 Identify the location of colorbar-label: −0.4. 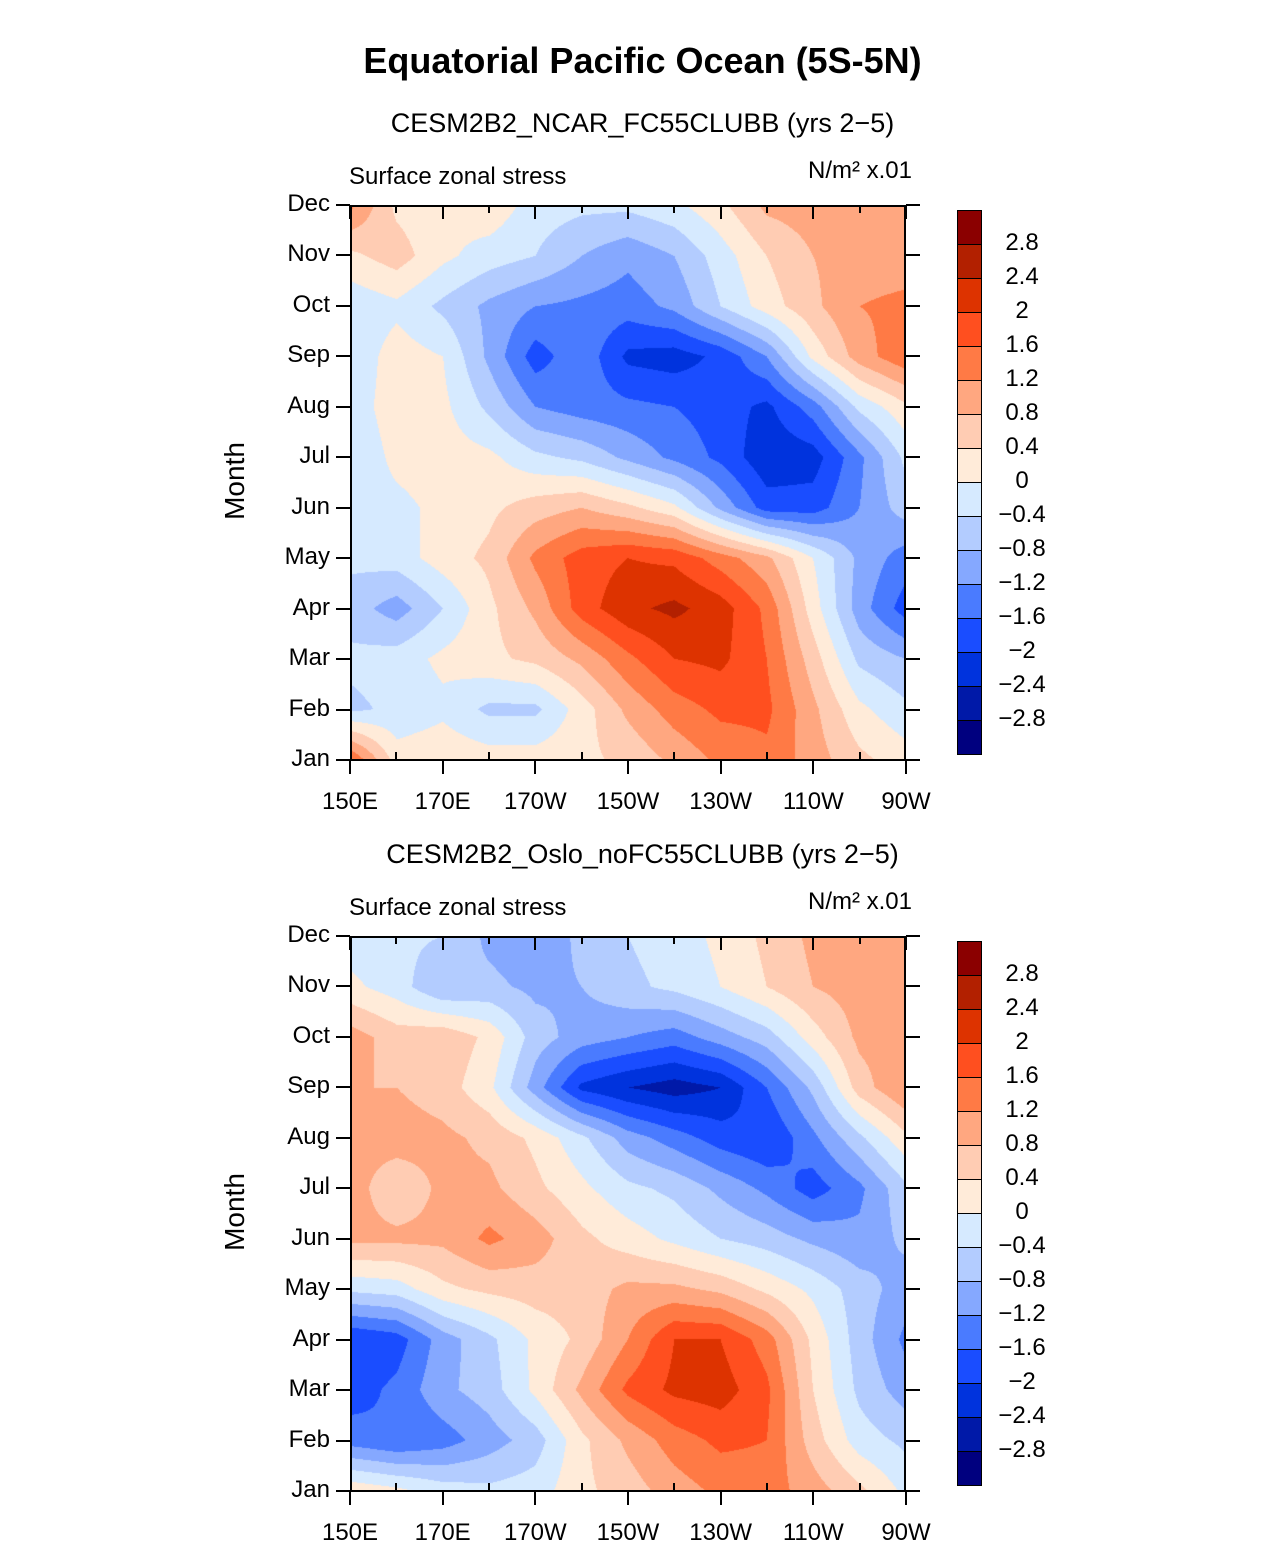
(1022, 514).